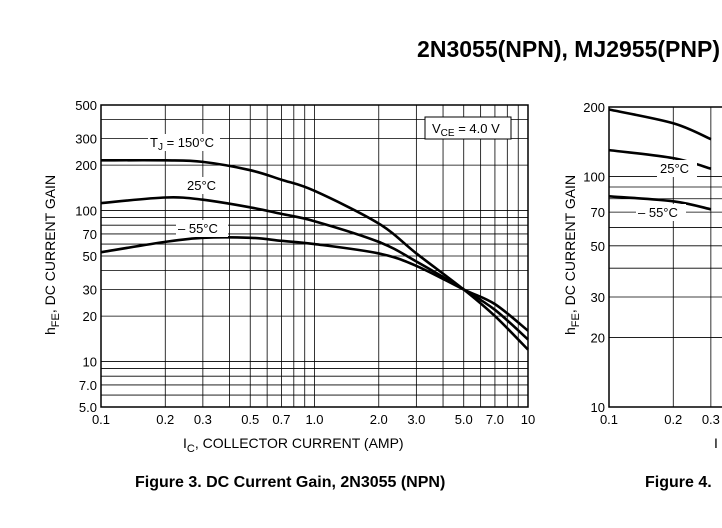  What do you see at coordinates (660, 419) in the screenshot?
I see `x-tick-labels: 0.1 0.2 0.3` at bounding box center [660, 419].